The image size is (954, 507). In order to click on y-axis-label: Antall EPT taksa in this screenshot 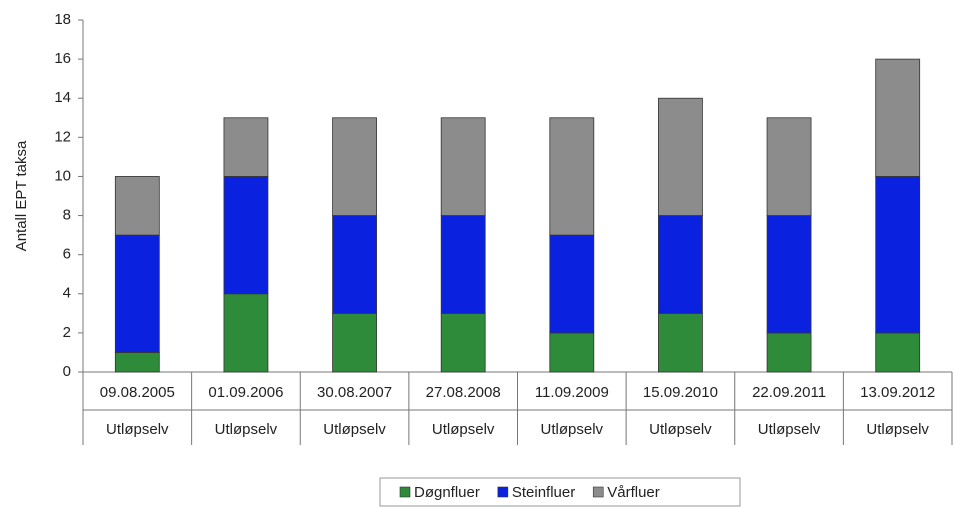, I will do `click(21, 195)`.